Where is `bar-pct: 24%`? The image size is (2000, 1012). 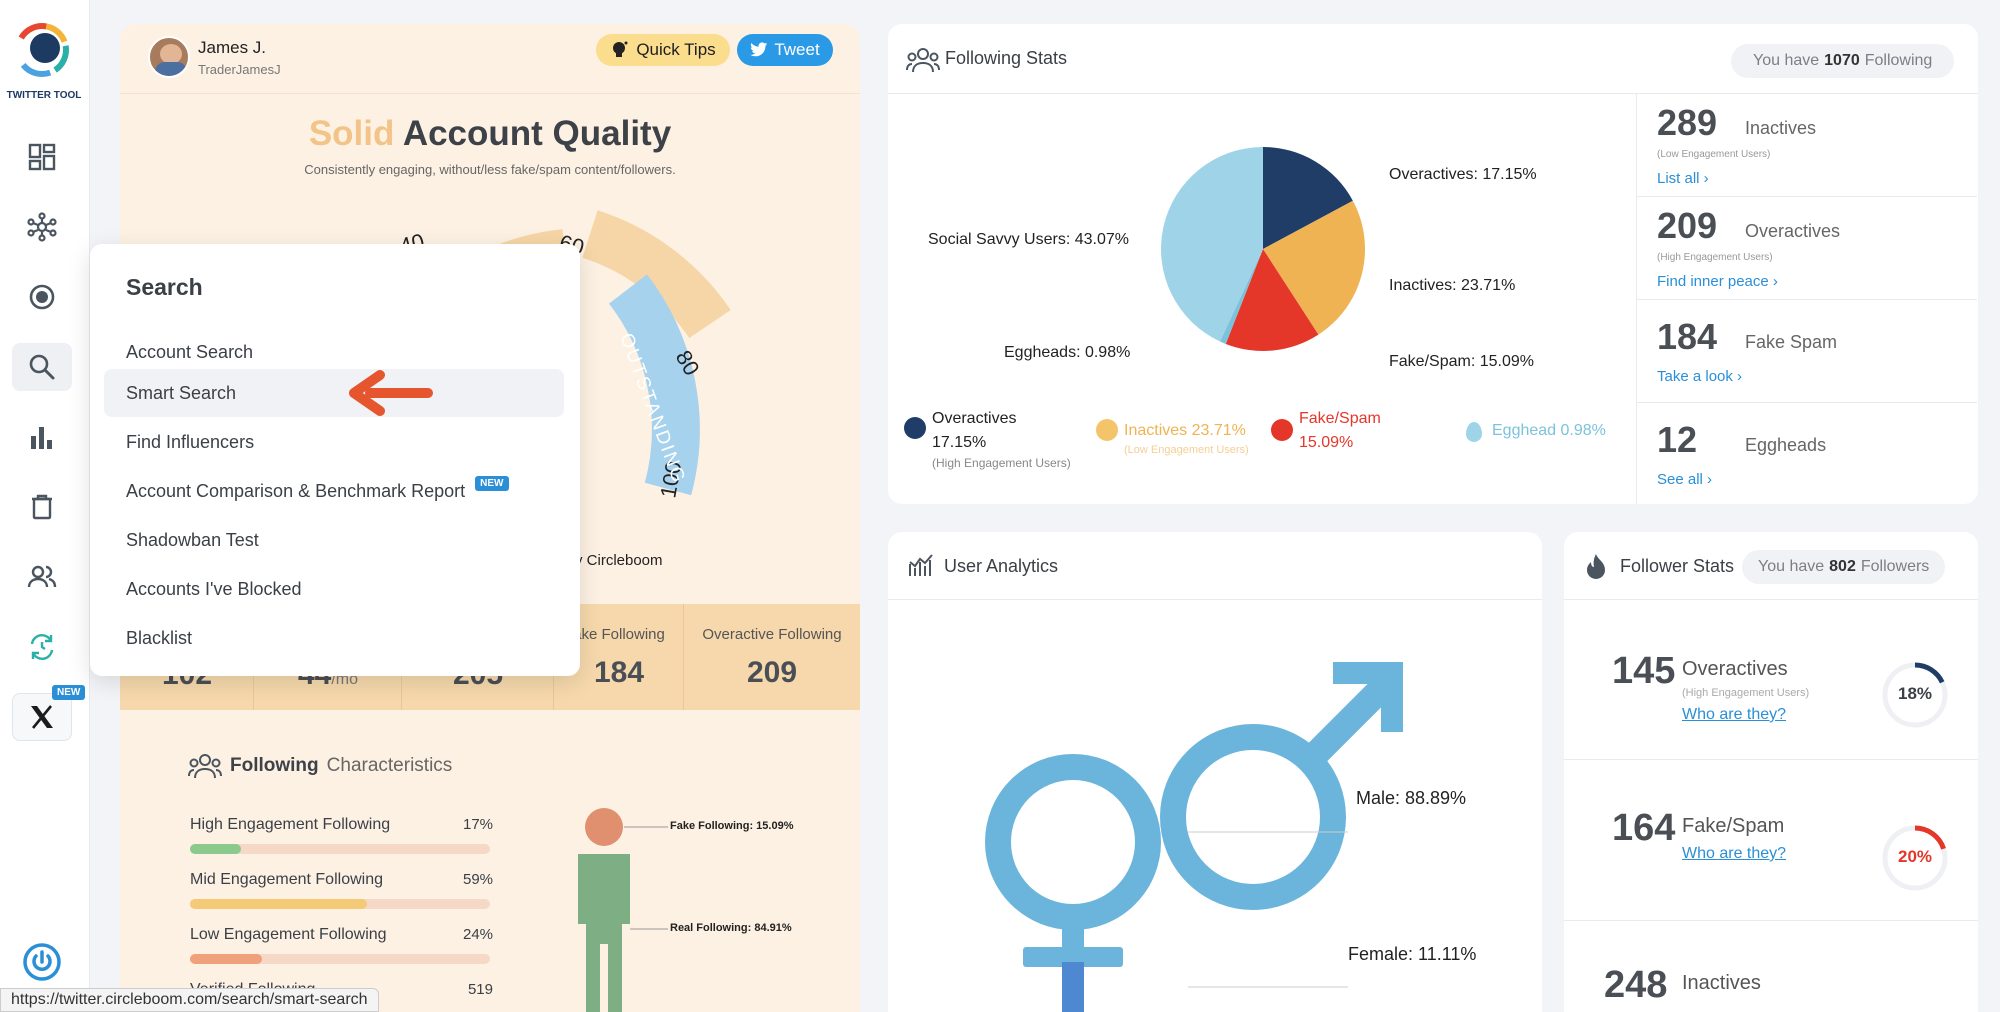
bar-pct: 24% is located at coordinates (478, 934).